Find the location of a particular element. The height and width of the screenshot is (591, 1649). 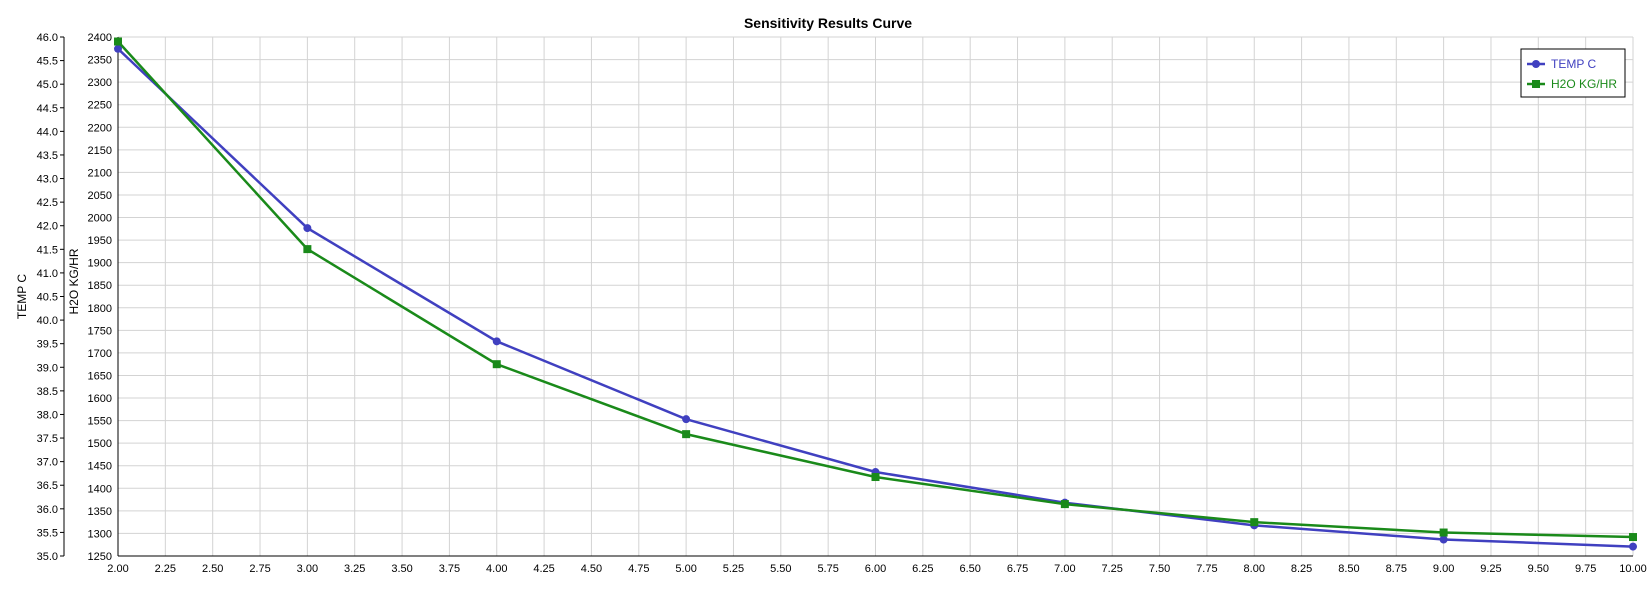

x-tick-label: 5.00 is located at coordinates (685, 569).